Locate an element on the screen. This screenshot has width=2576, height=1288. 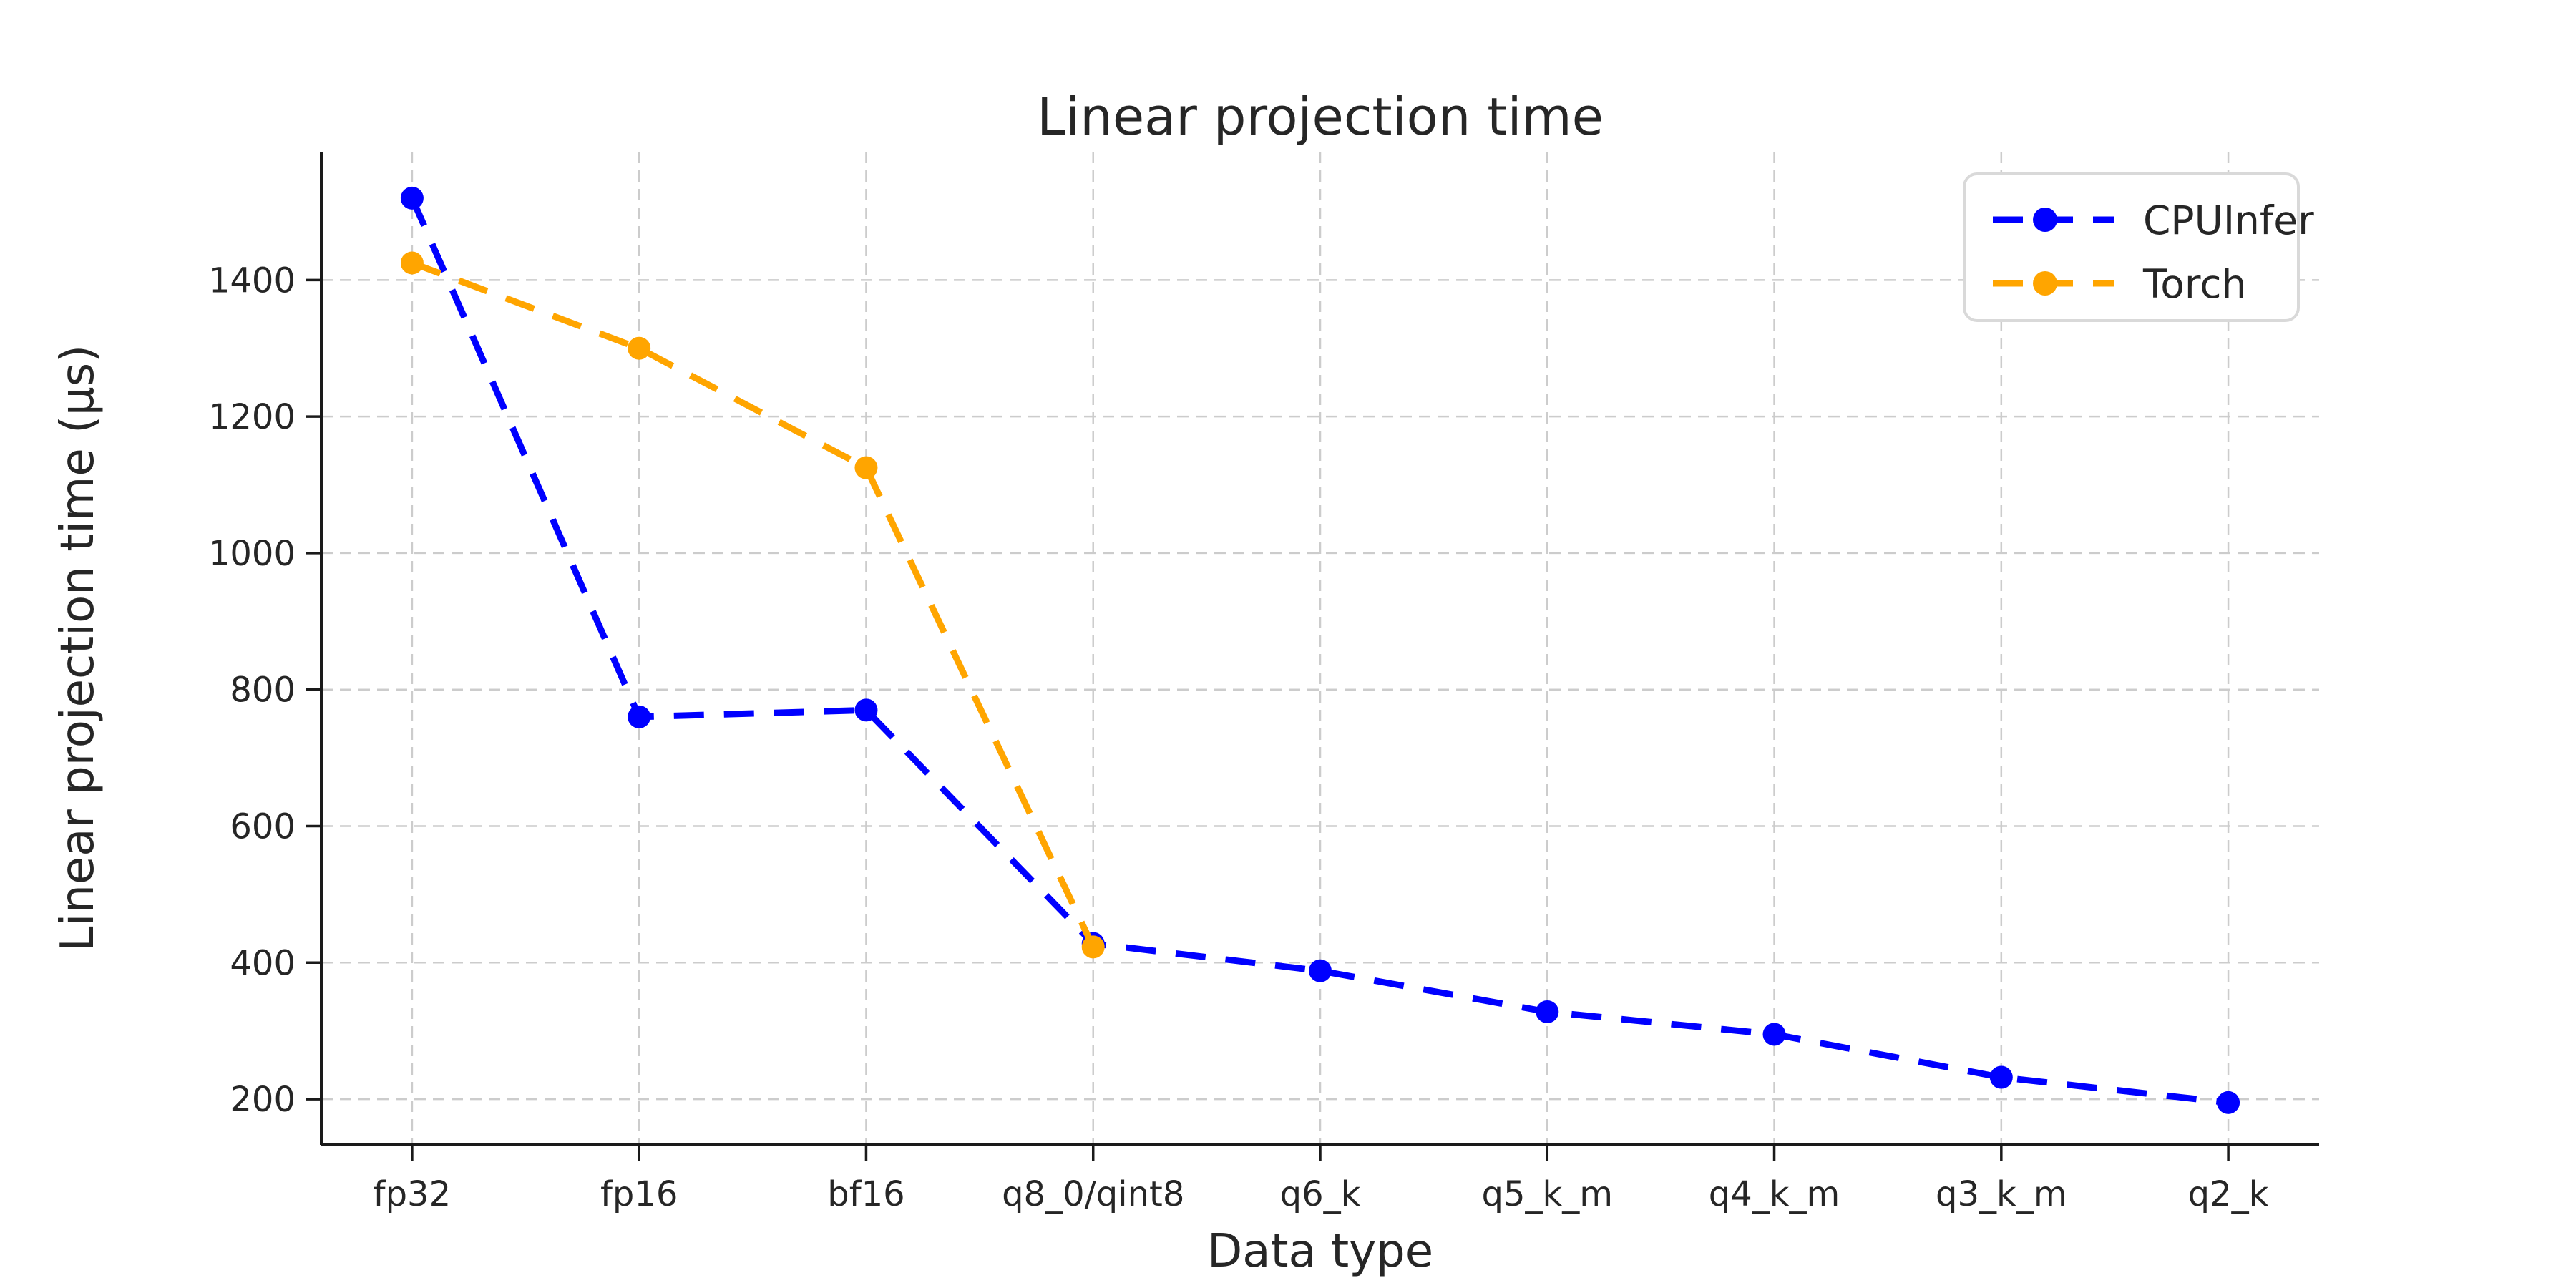
y-tick-label-1400: 1400 is located at coordinates (252, 280).